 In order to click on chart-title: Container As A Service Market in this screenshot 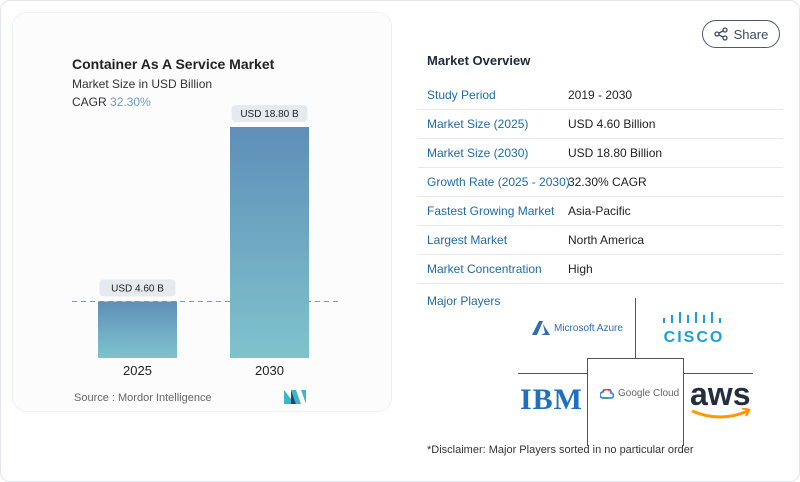, I will do `click(173, 64)`.